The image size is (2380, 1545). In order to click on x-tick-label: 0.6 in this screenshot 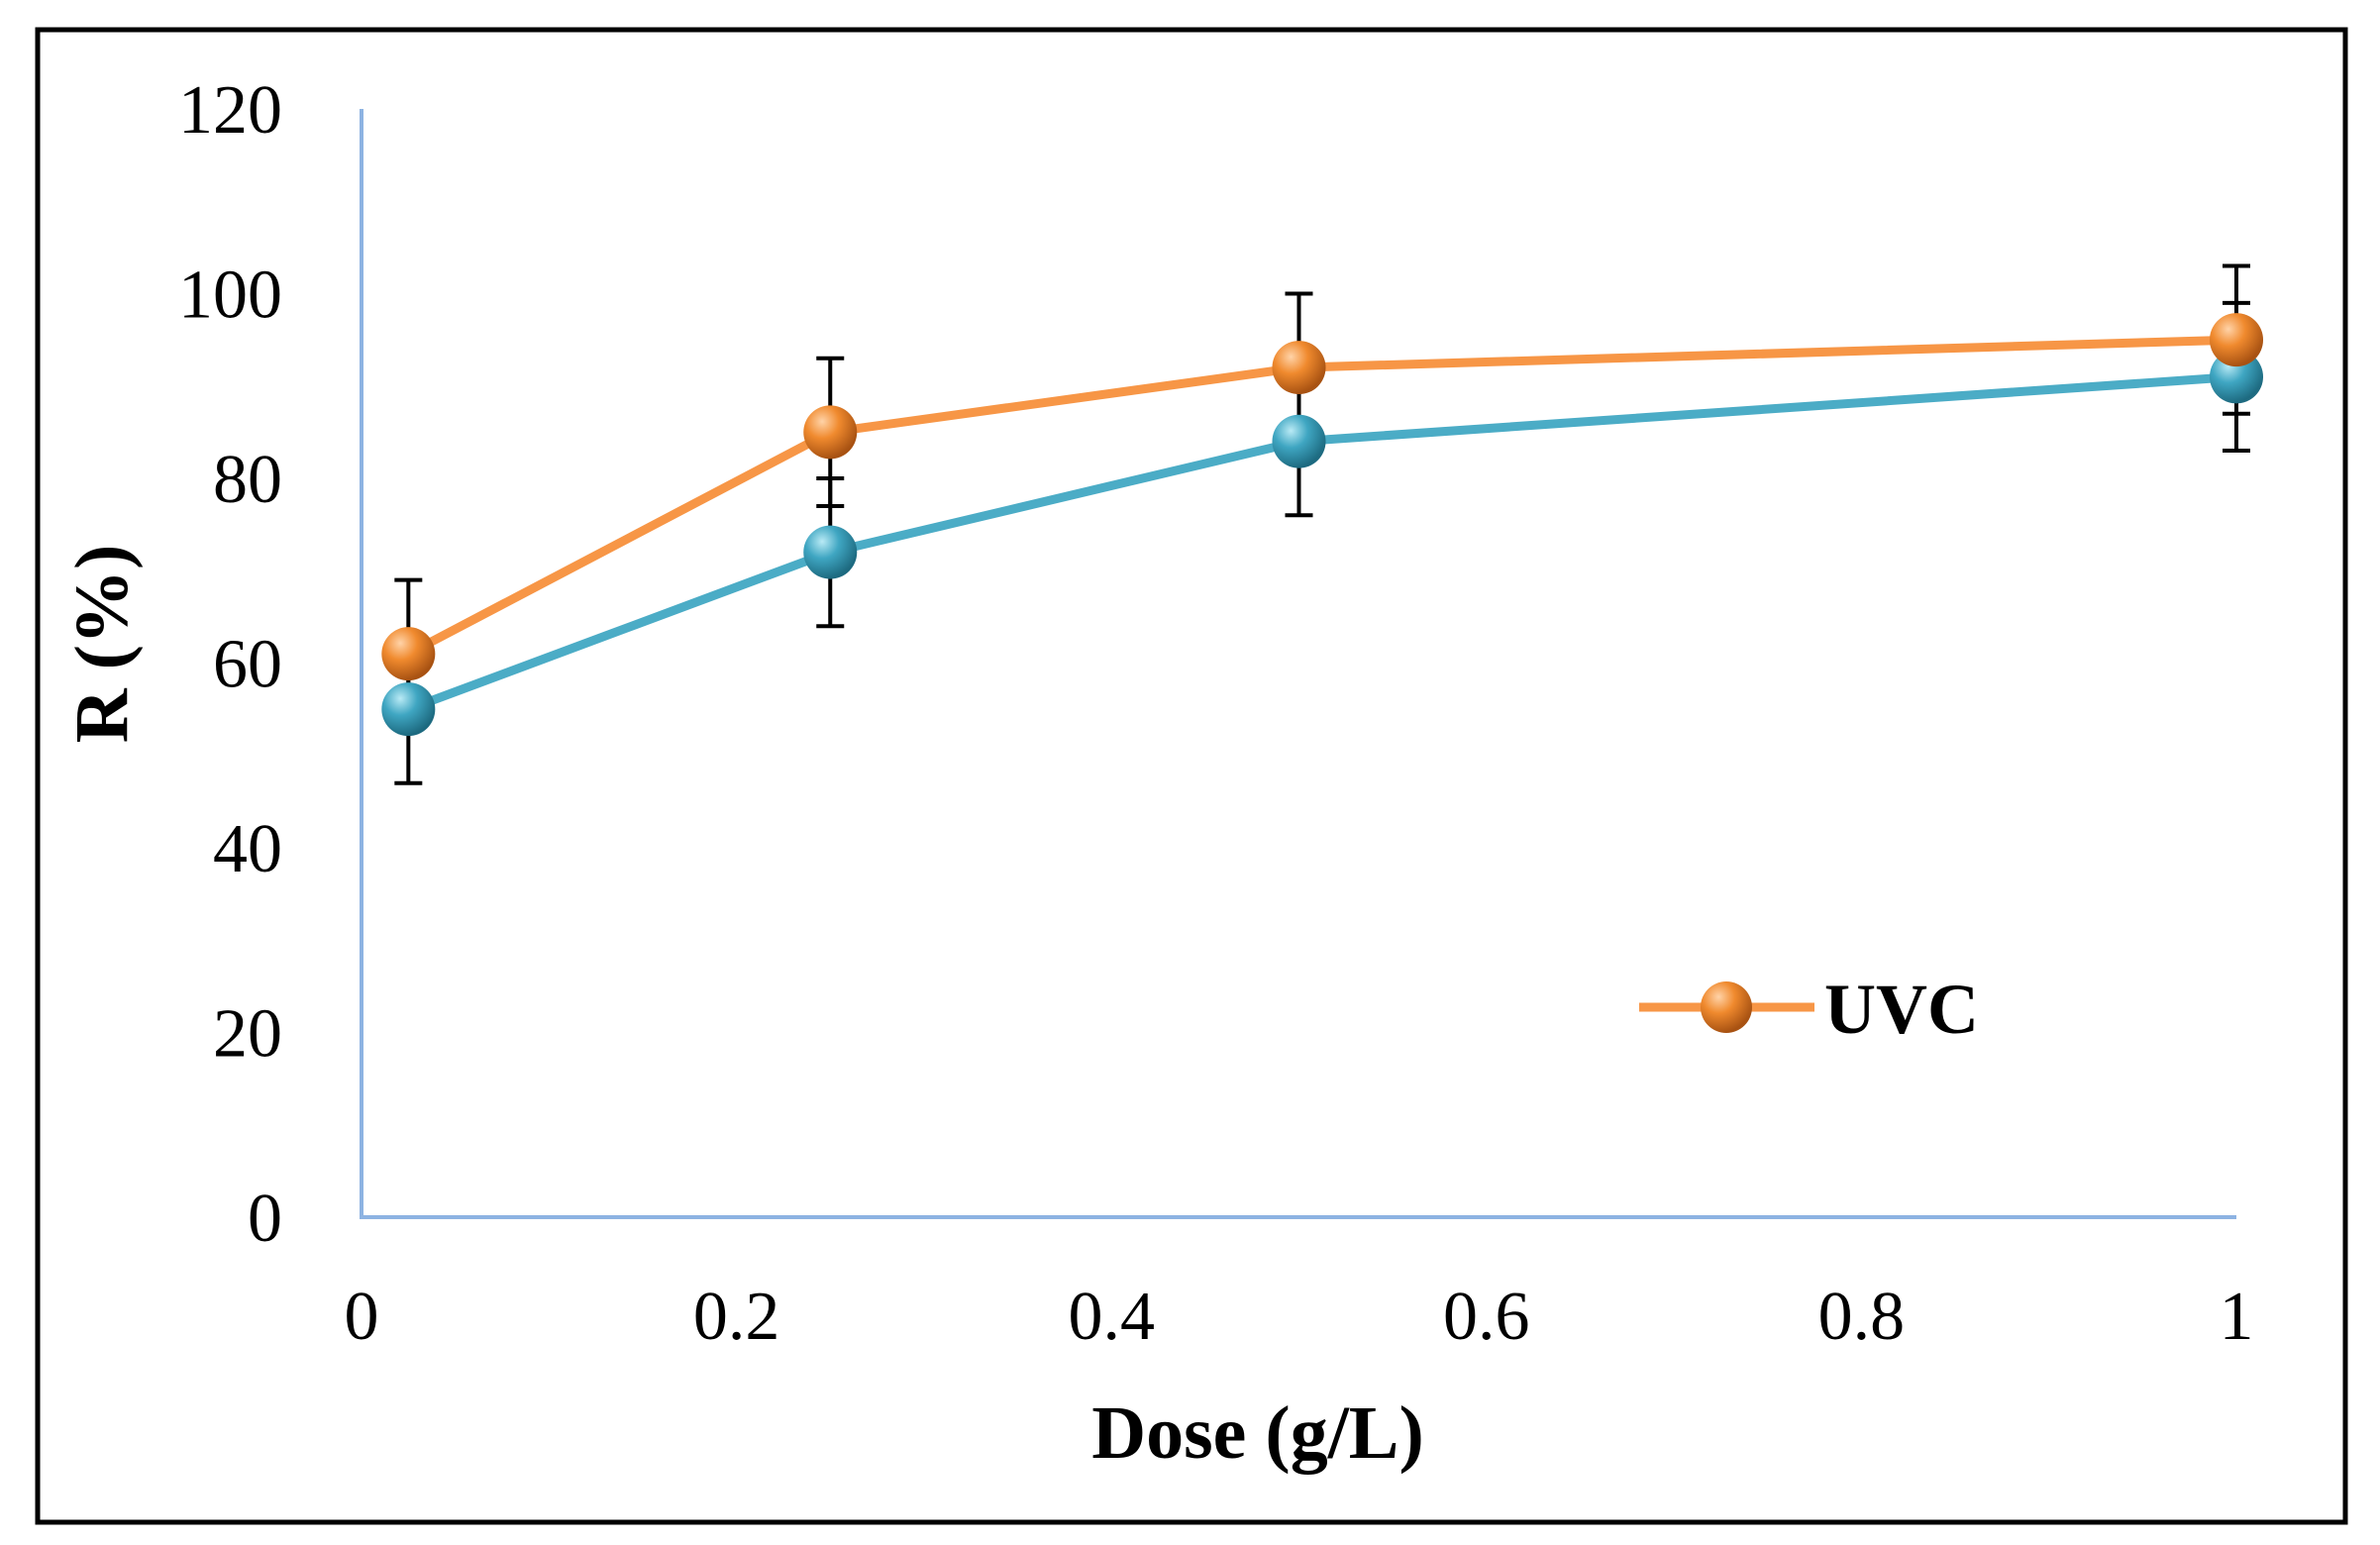, I will do `click(1486, 1317)`.